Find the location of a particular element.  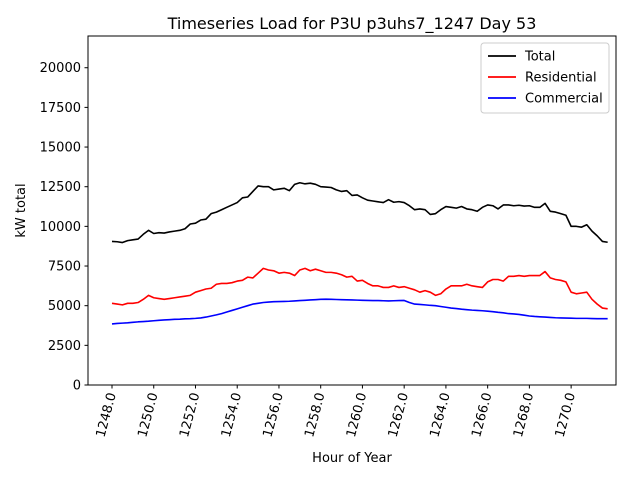

y-tick-label: 15000 is located at coordinates (60, 148).